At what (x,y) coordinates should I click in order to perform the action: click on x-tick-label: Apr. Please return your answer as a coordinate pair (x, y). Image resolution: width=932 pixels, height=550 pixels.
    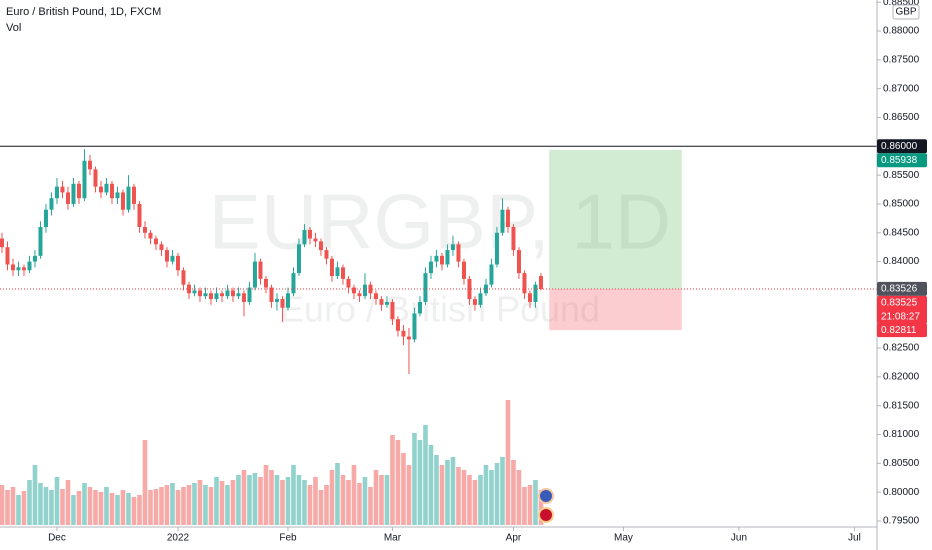
    Looking at the image, I should click on (514, 538).